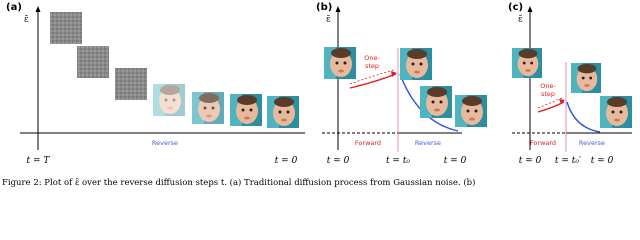  Describe the element at coordinates (515, 7) in the screenshot. I see `panel-label: (c)` at that location.